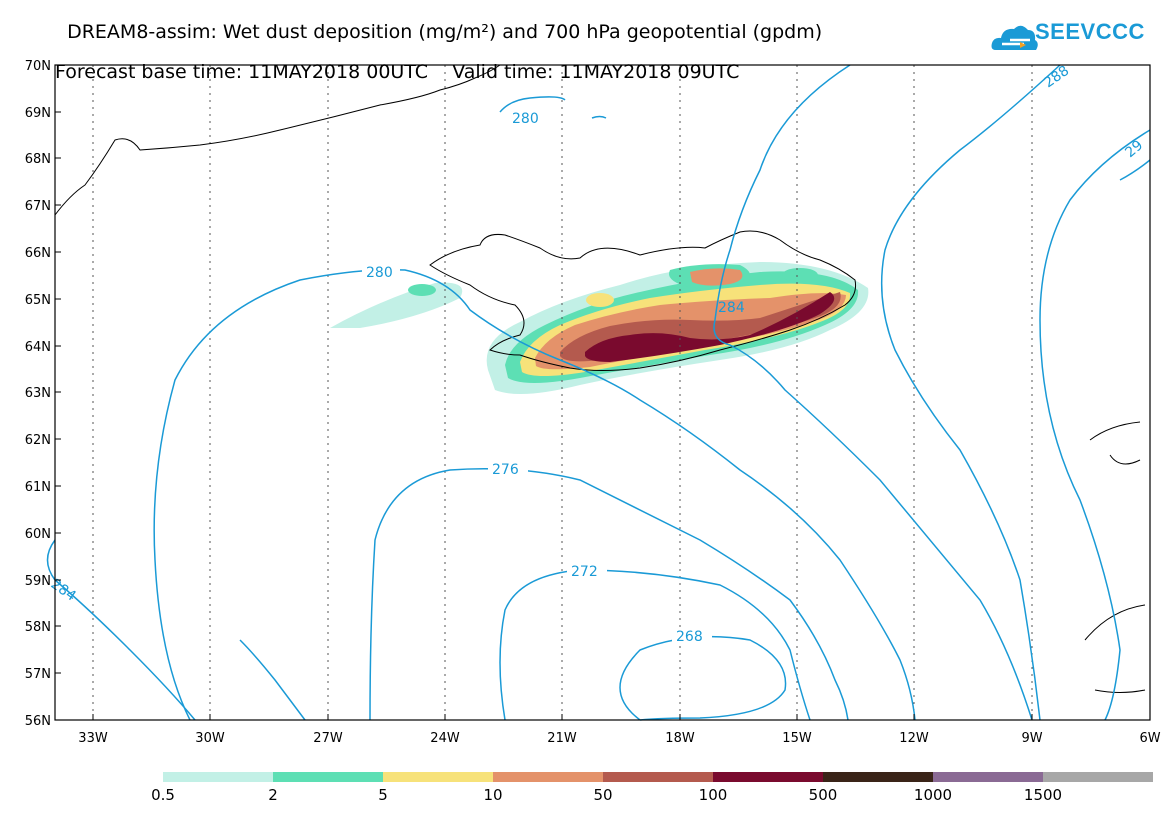 The height and width of the screenshot is (815, 1175). I want to click on lon-label: 6W, so click(1149, 738).